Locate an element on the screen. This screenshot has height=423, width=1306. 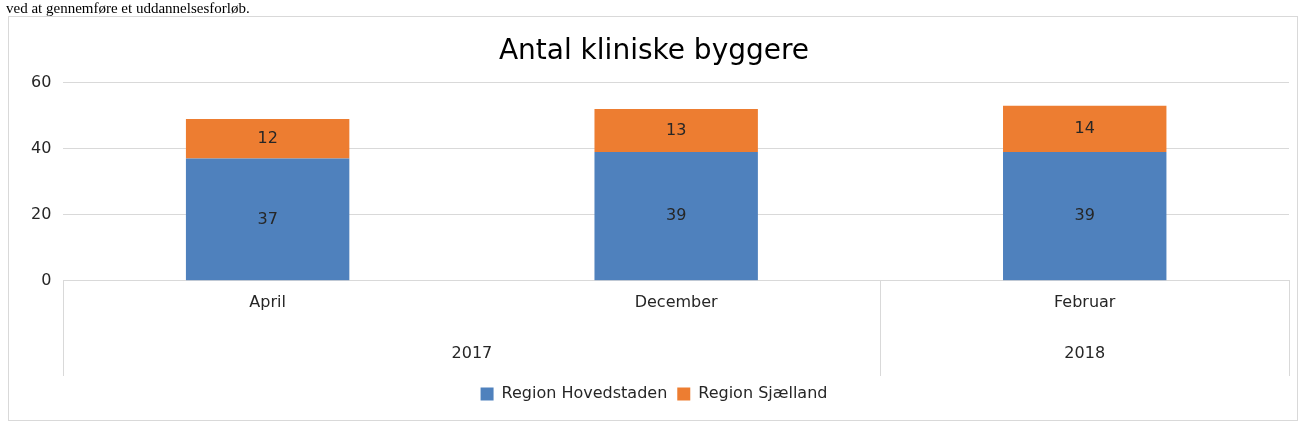
x-tick-label: Februar is located at coordinates (1085, 301).